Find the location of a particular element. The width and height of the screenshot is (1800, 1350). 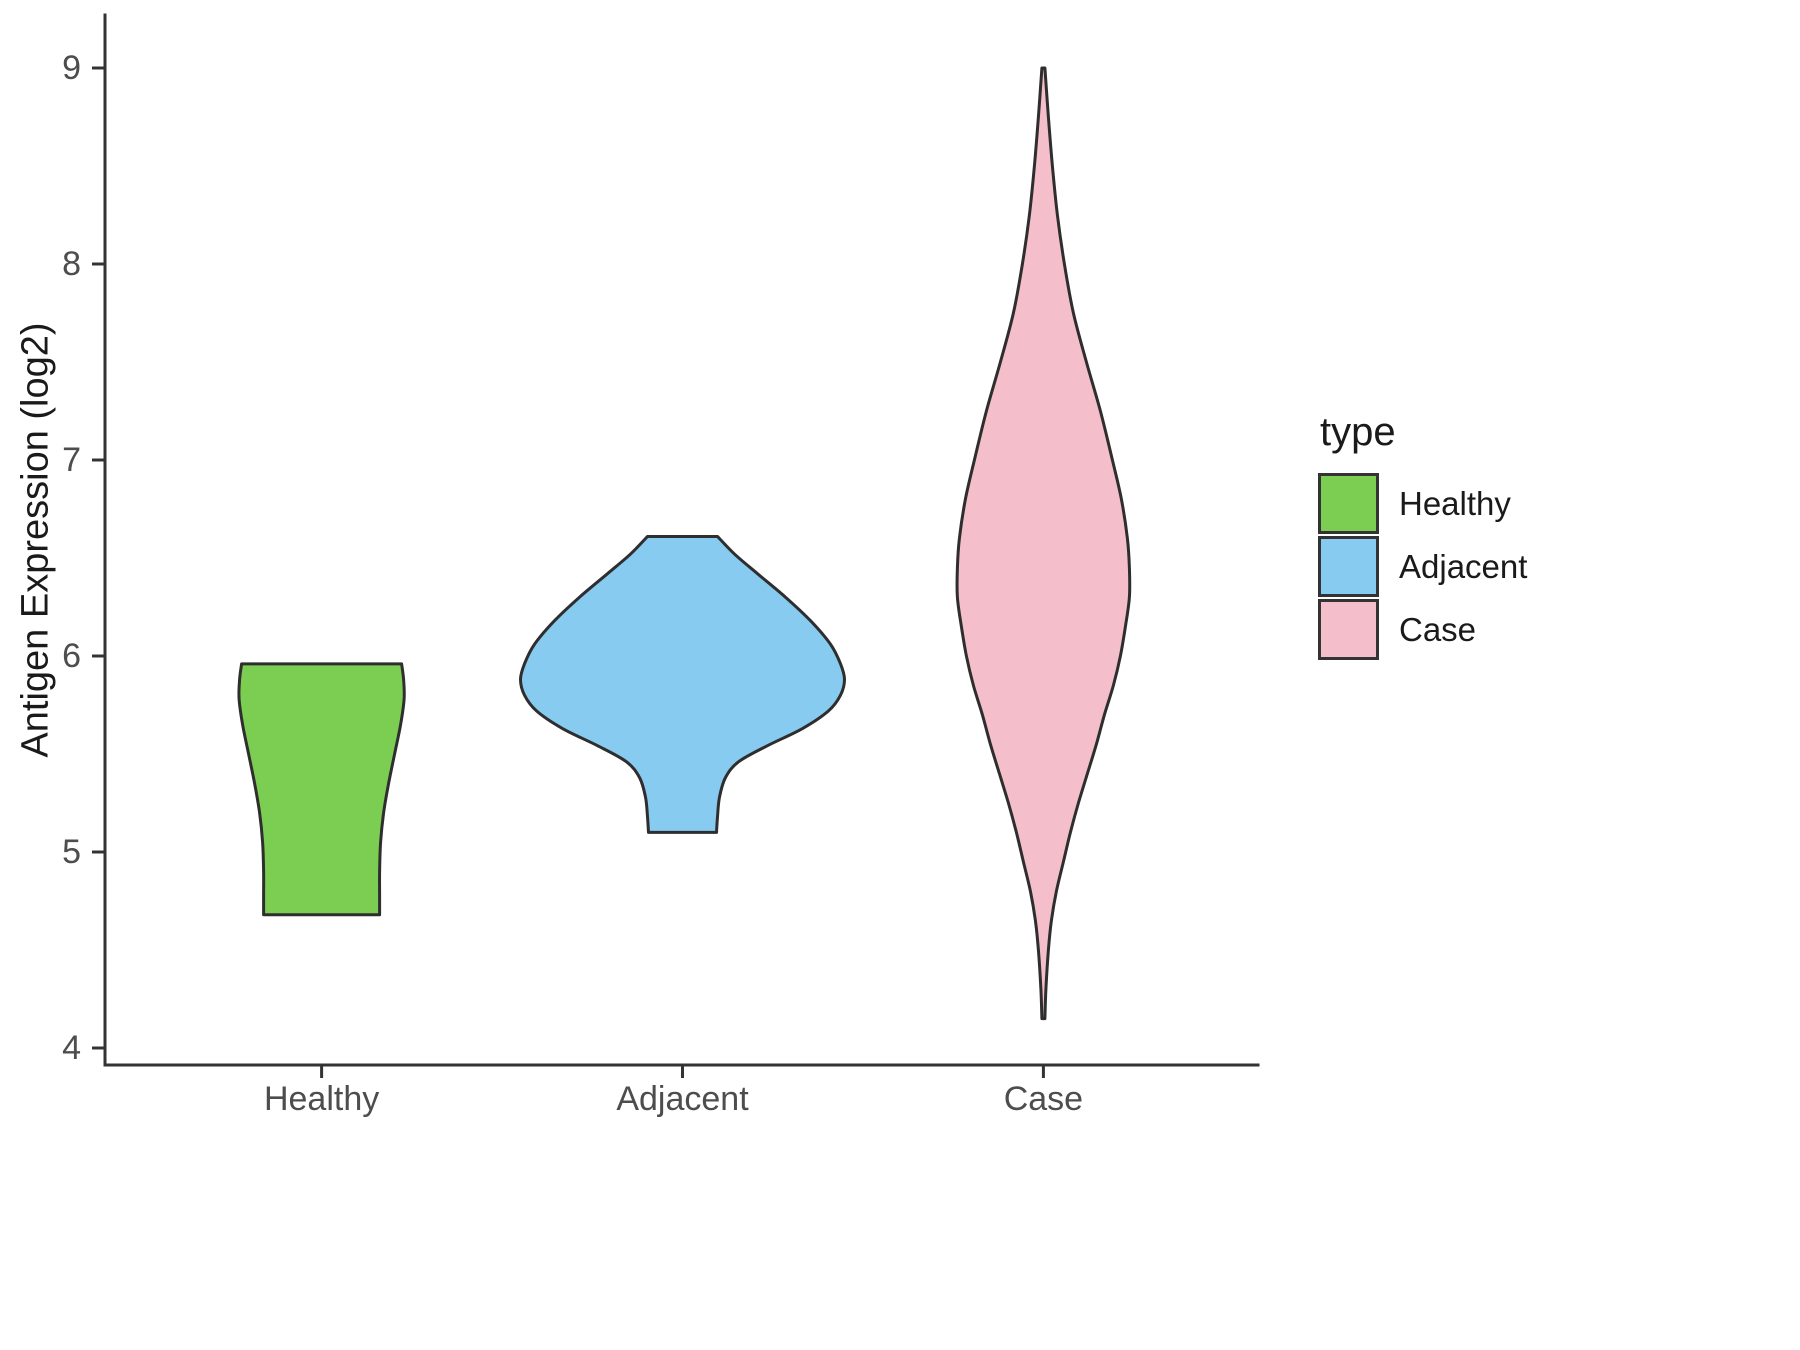

legend-title: type is located at coordinates (1358, 432).